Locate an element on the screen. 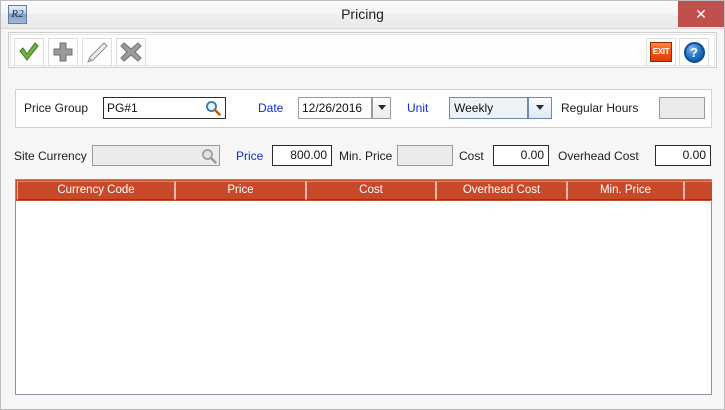  window-title: Pricing is located at coordinates (362, 14).